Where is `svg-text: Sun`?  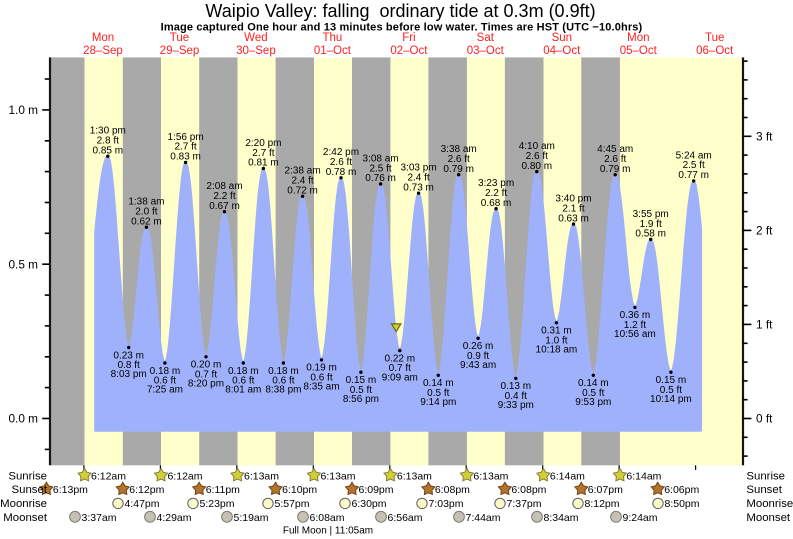
svg-text: Sun is located at coordinates (562, 38).